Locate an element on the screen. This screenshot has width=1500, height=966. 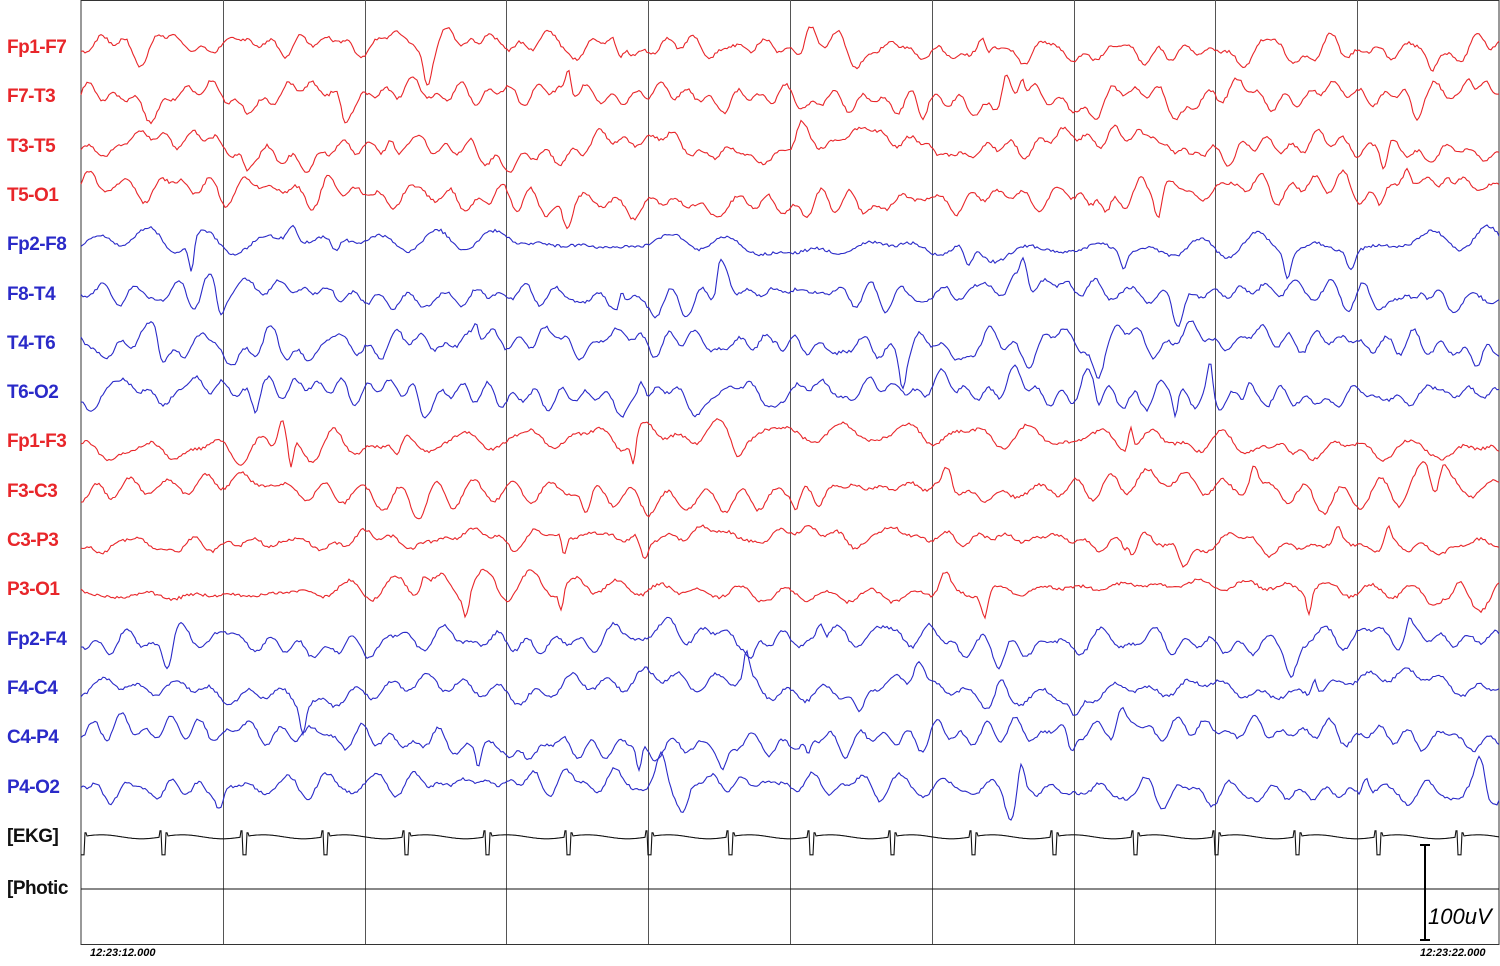
time-end-label: 12:23:22.000 is located at coordinates (1453, 953).